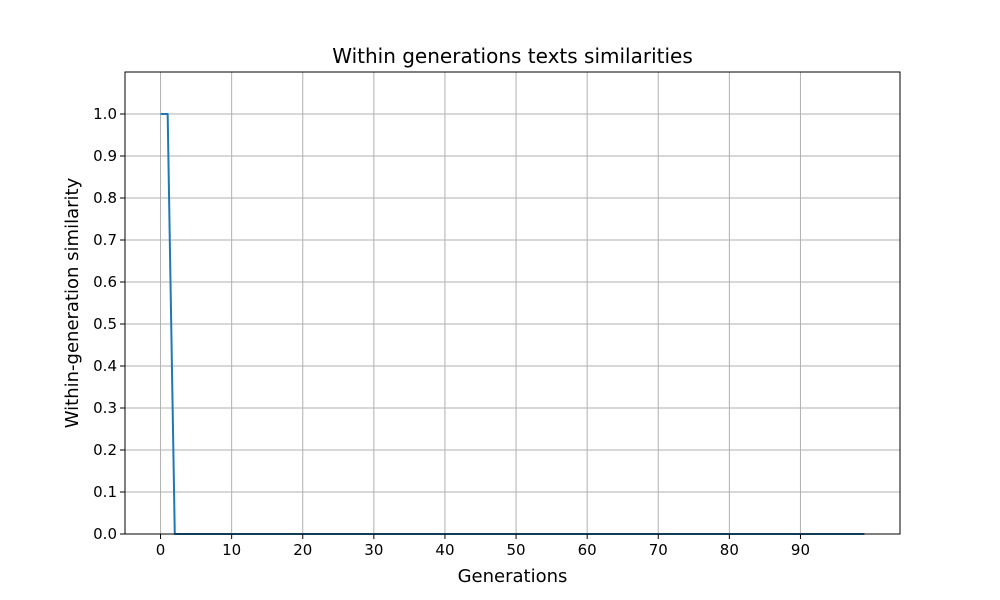  Describe the element at coordinates (302, 550) in the screenshot. I see `x-tick-label: 20` at that location.